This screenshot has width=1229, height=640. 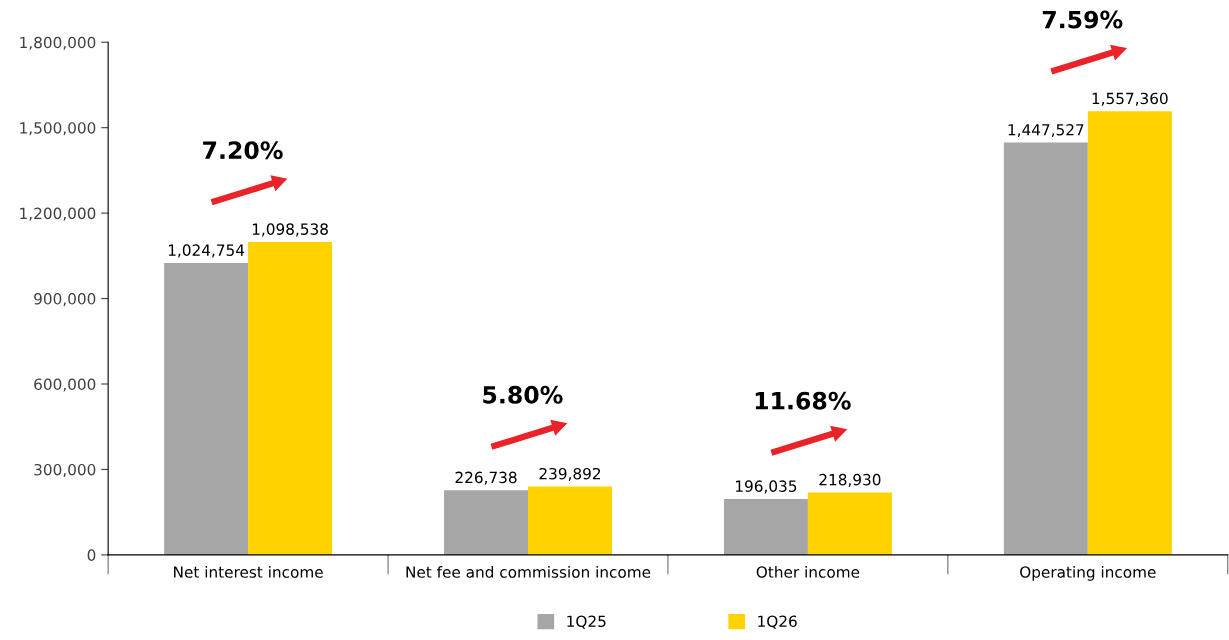 I want to click on annotation: 5.80%, so click(x=523, y=394).